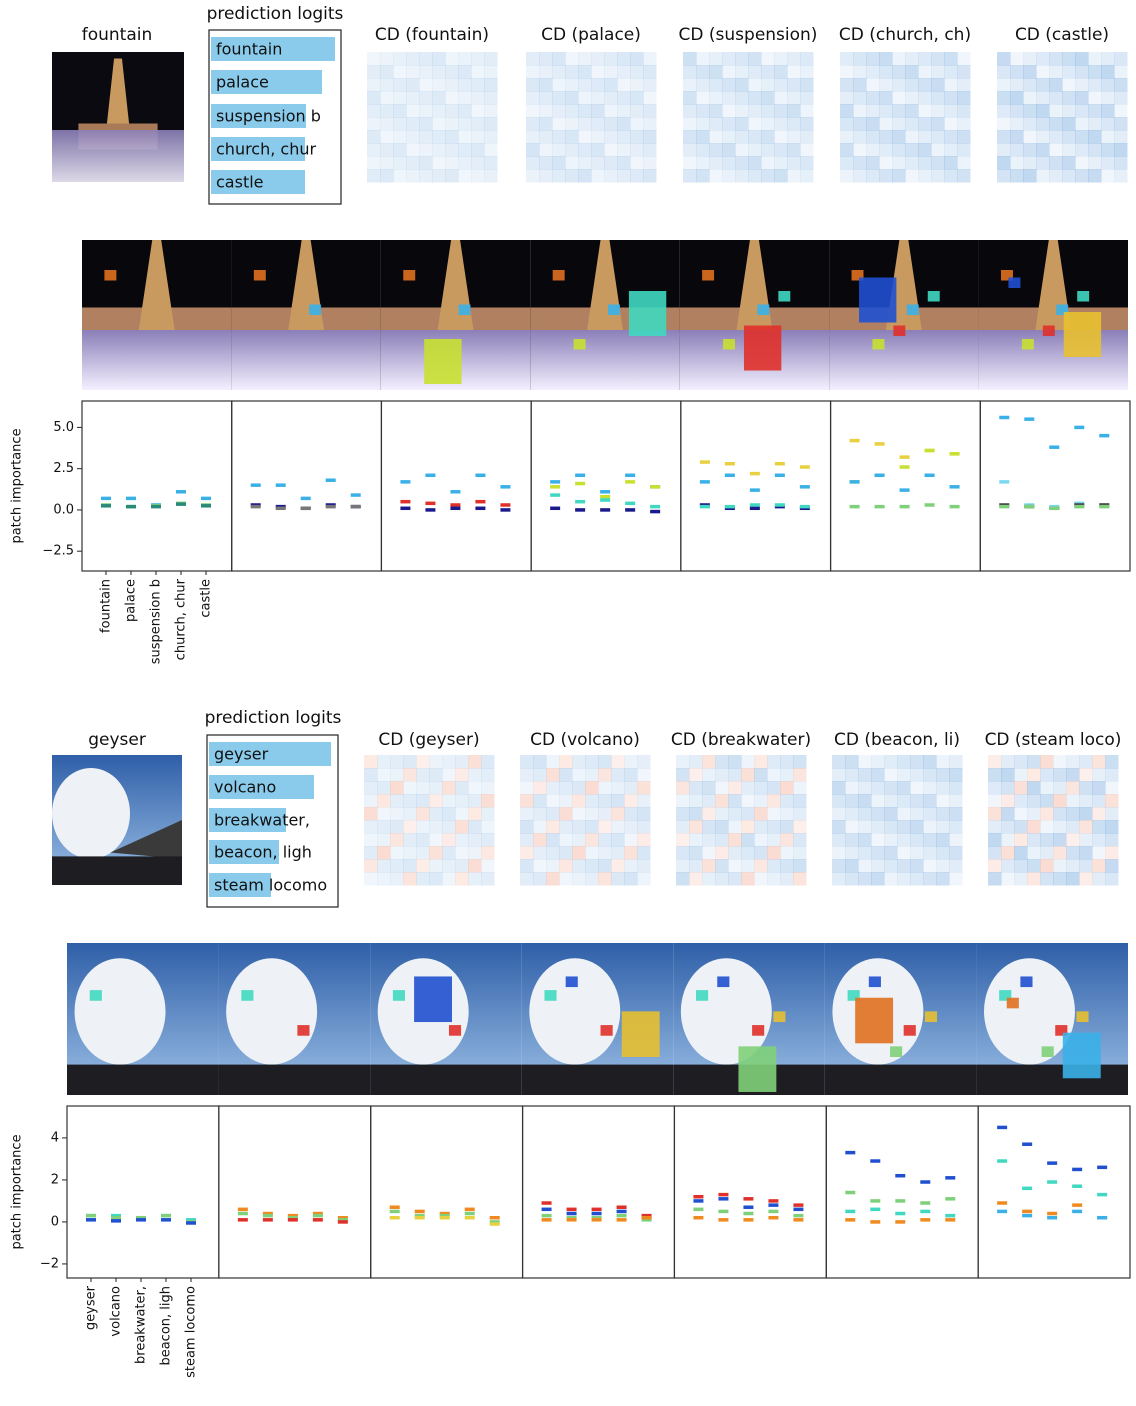 The height and width of the screenshot is (1406, 1136). Describe the element at coordinates (1053, 740) in the screenshot. I see `heatmap-title: CD (steam loco)` at that location.